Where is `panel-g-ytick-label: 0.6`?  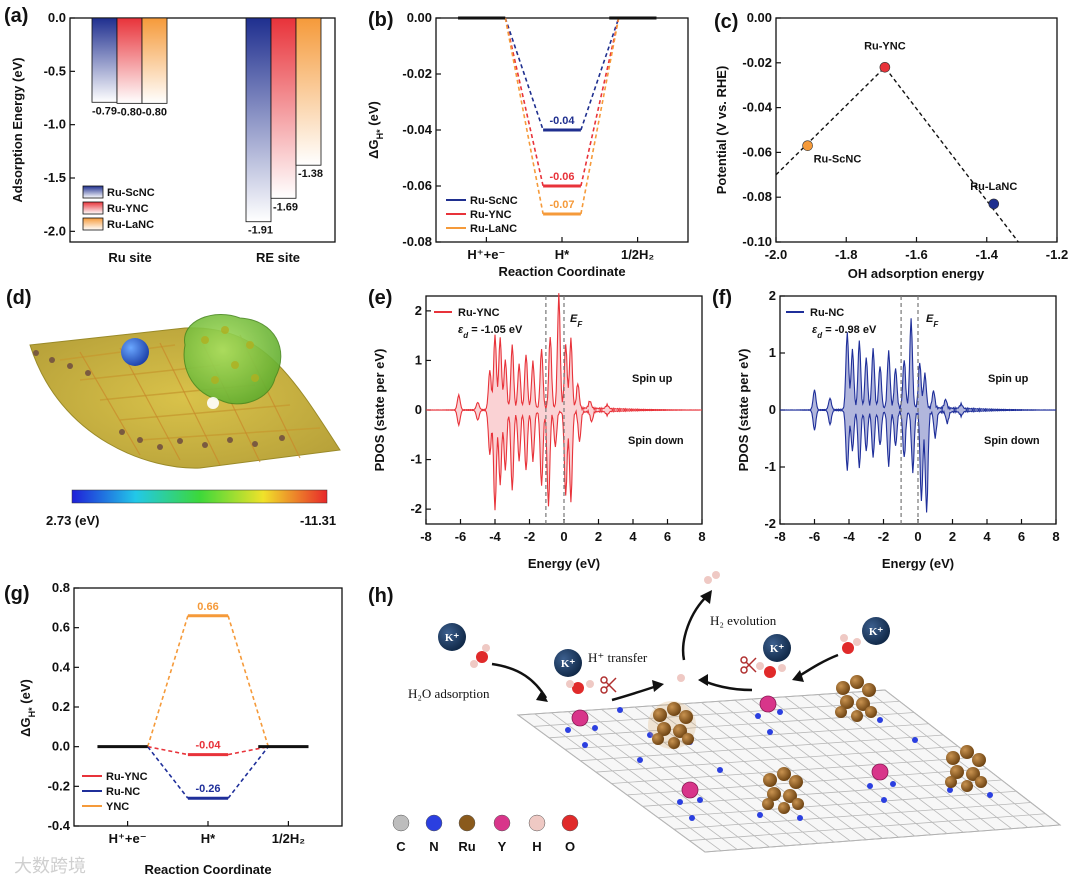
panel-g-ytick-label: 0.6 is located at coordinates (61, 627).